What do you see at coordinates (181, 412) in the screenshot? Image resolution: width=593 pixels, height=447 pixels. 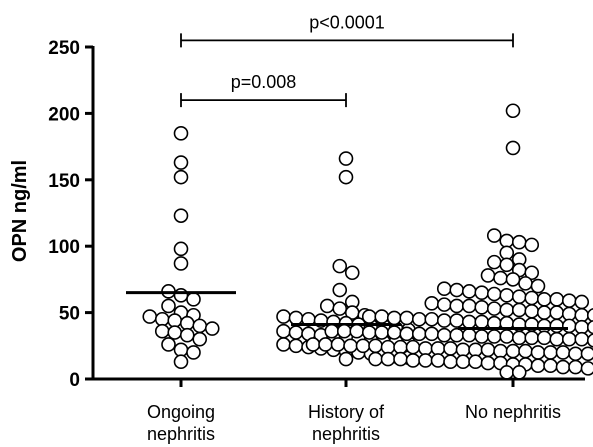 I see `x-tick-label: Ongoing` at bounding box center [181, 412].